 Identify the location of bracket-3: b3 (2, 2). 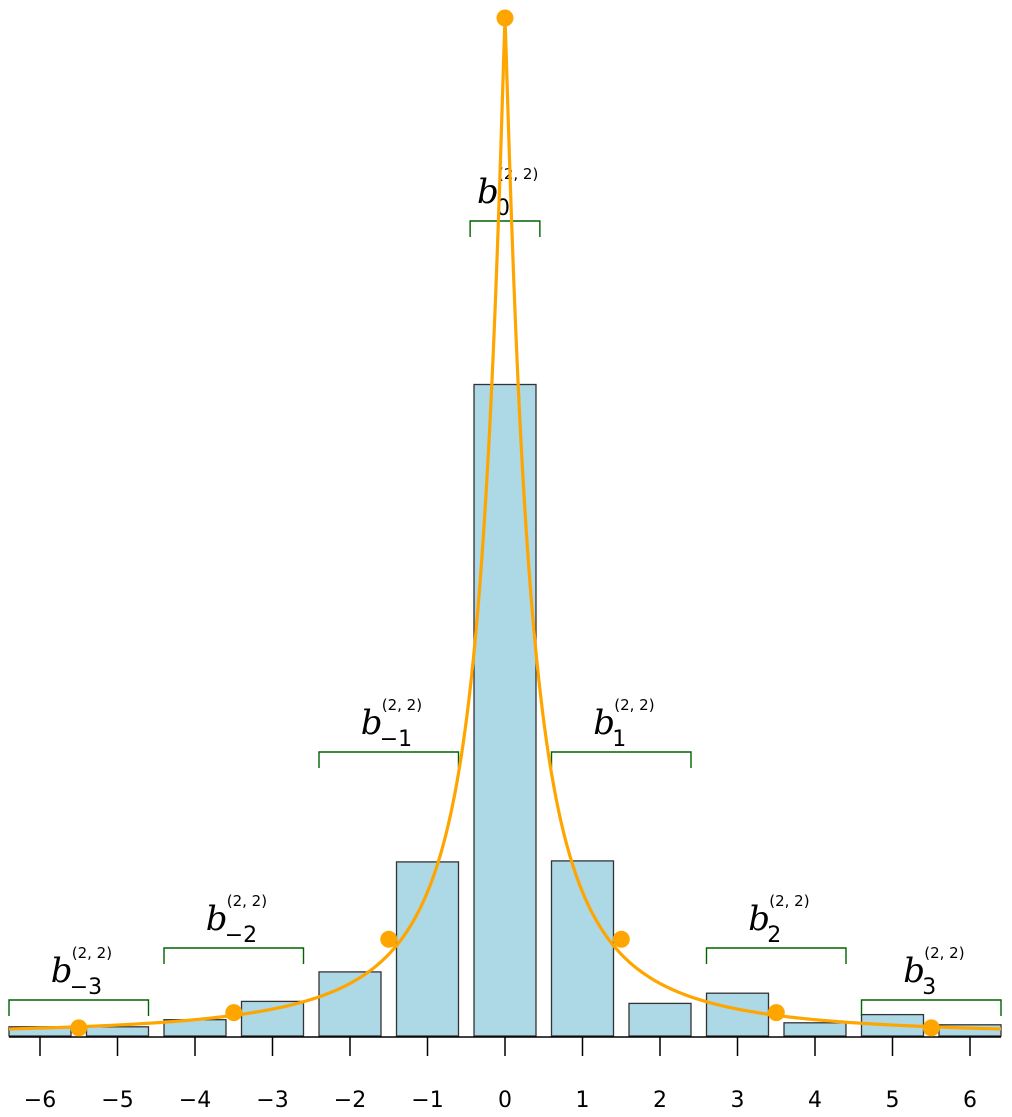
(931, 980).